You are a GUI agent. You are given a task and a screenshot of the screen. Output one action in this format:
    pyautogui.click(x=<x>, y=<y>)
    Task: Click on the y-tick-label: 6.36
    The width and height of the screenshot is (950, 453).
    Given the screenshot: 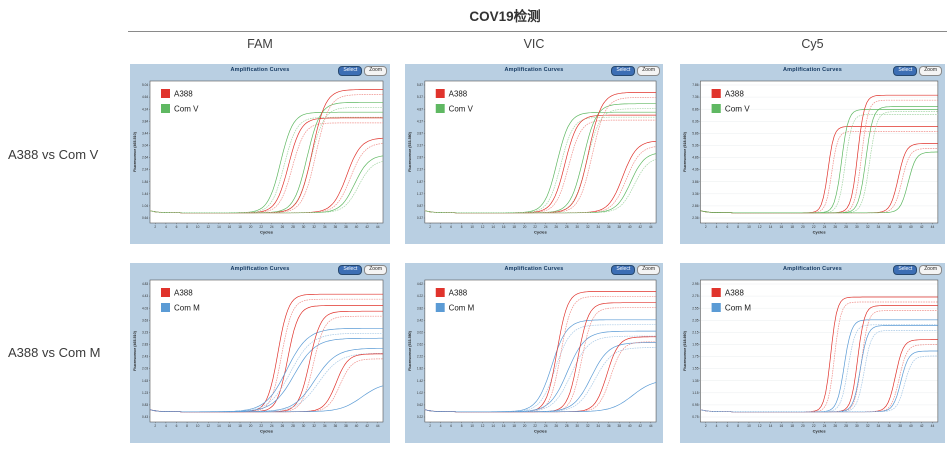 What is the action you would take?
    pyautogui.click(x=695, y=121)
    